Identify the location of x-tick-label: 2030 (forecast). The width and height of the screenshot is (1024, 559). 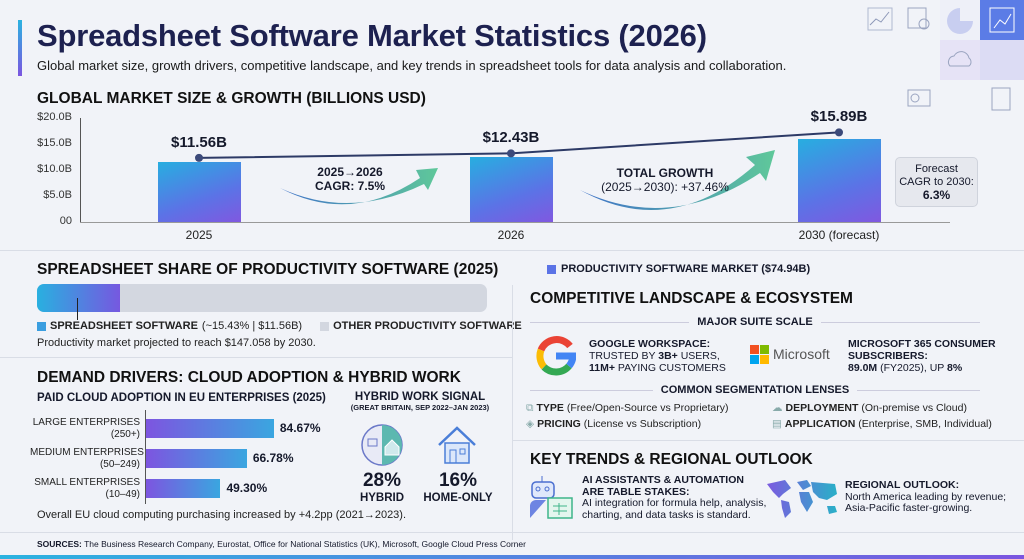
(839, 235).